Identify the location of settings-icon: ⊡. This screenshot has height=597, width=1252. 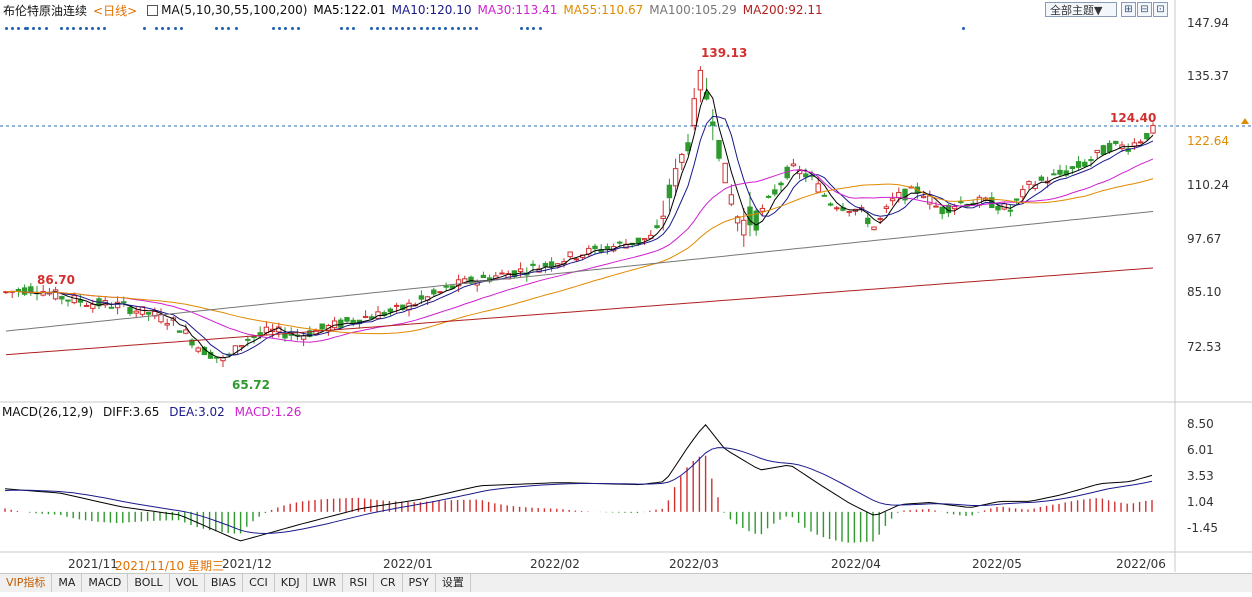
(1160, 9).